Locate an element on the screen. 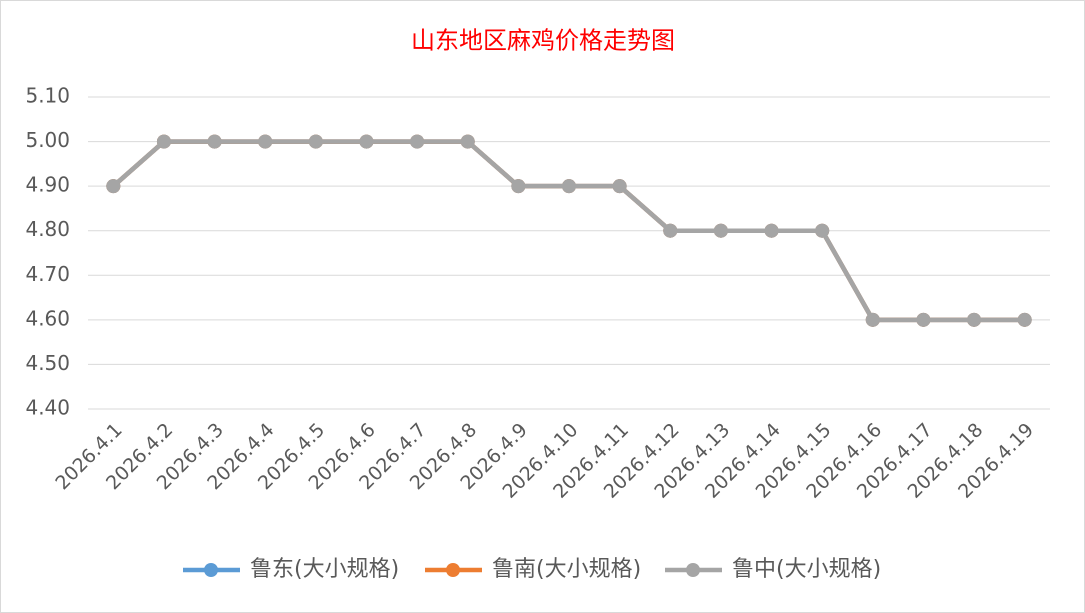 Image resolution: width=1085 pixels, height=613 pixels. chart-title: 山东地区麻鸡价格走势图 is located at coordinates (543, 41).